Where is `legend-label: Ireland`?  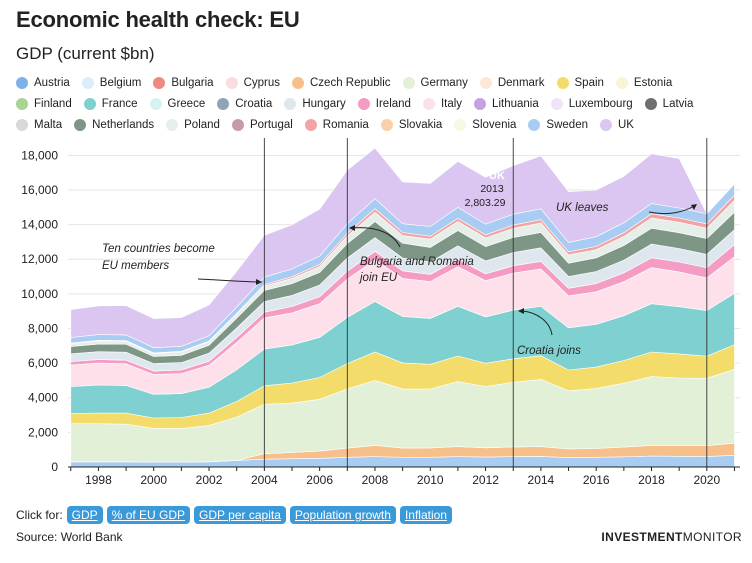
legend-label: Ireland is located at coordinates (393, 104).